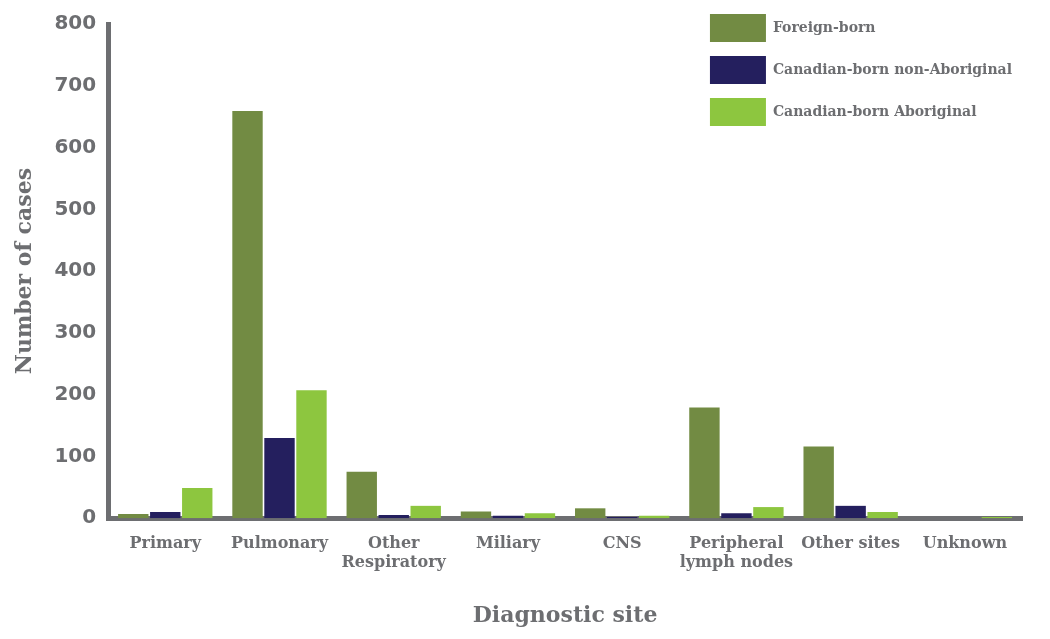 This screenshot has height=639, width=1050. I want to click on y-tick-label: 800, so click(75, 22).